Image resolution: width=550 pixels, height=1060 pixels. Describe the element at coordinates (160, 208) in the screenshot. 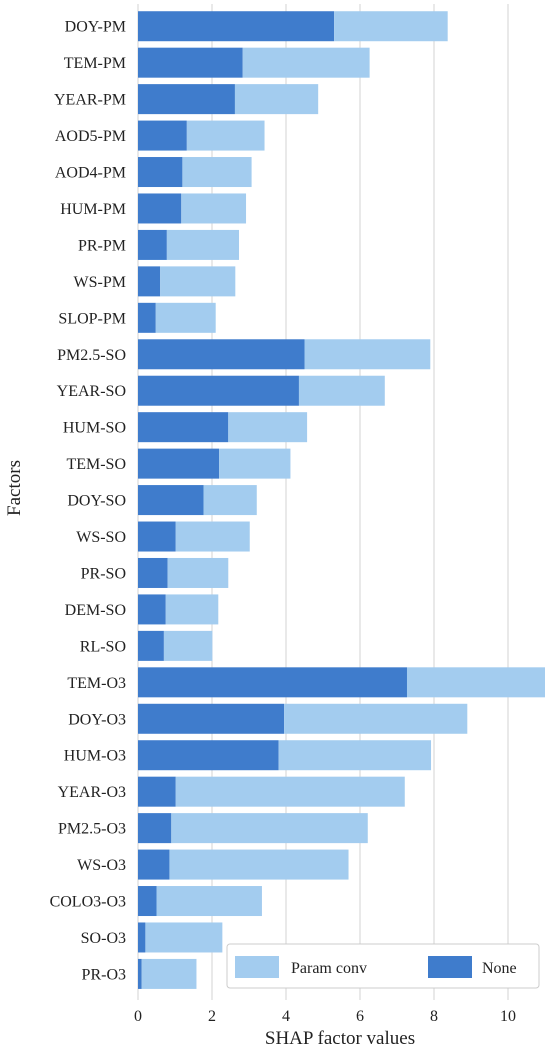

I see `bar-none-hum-pm` at that location.